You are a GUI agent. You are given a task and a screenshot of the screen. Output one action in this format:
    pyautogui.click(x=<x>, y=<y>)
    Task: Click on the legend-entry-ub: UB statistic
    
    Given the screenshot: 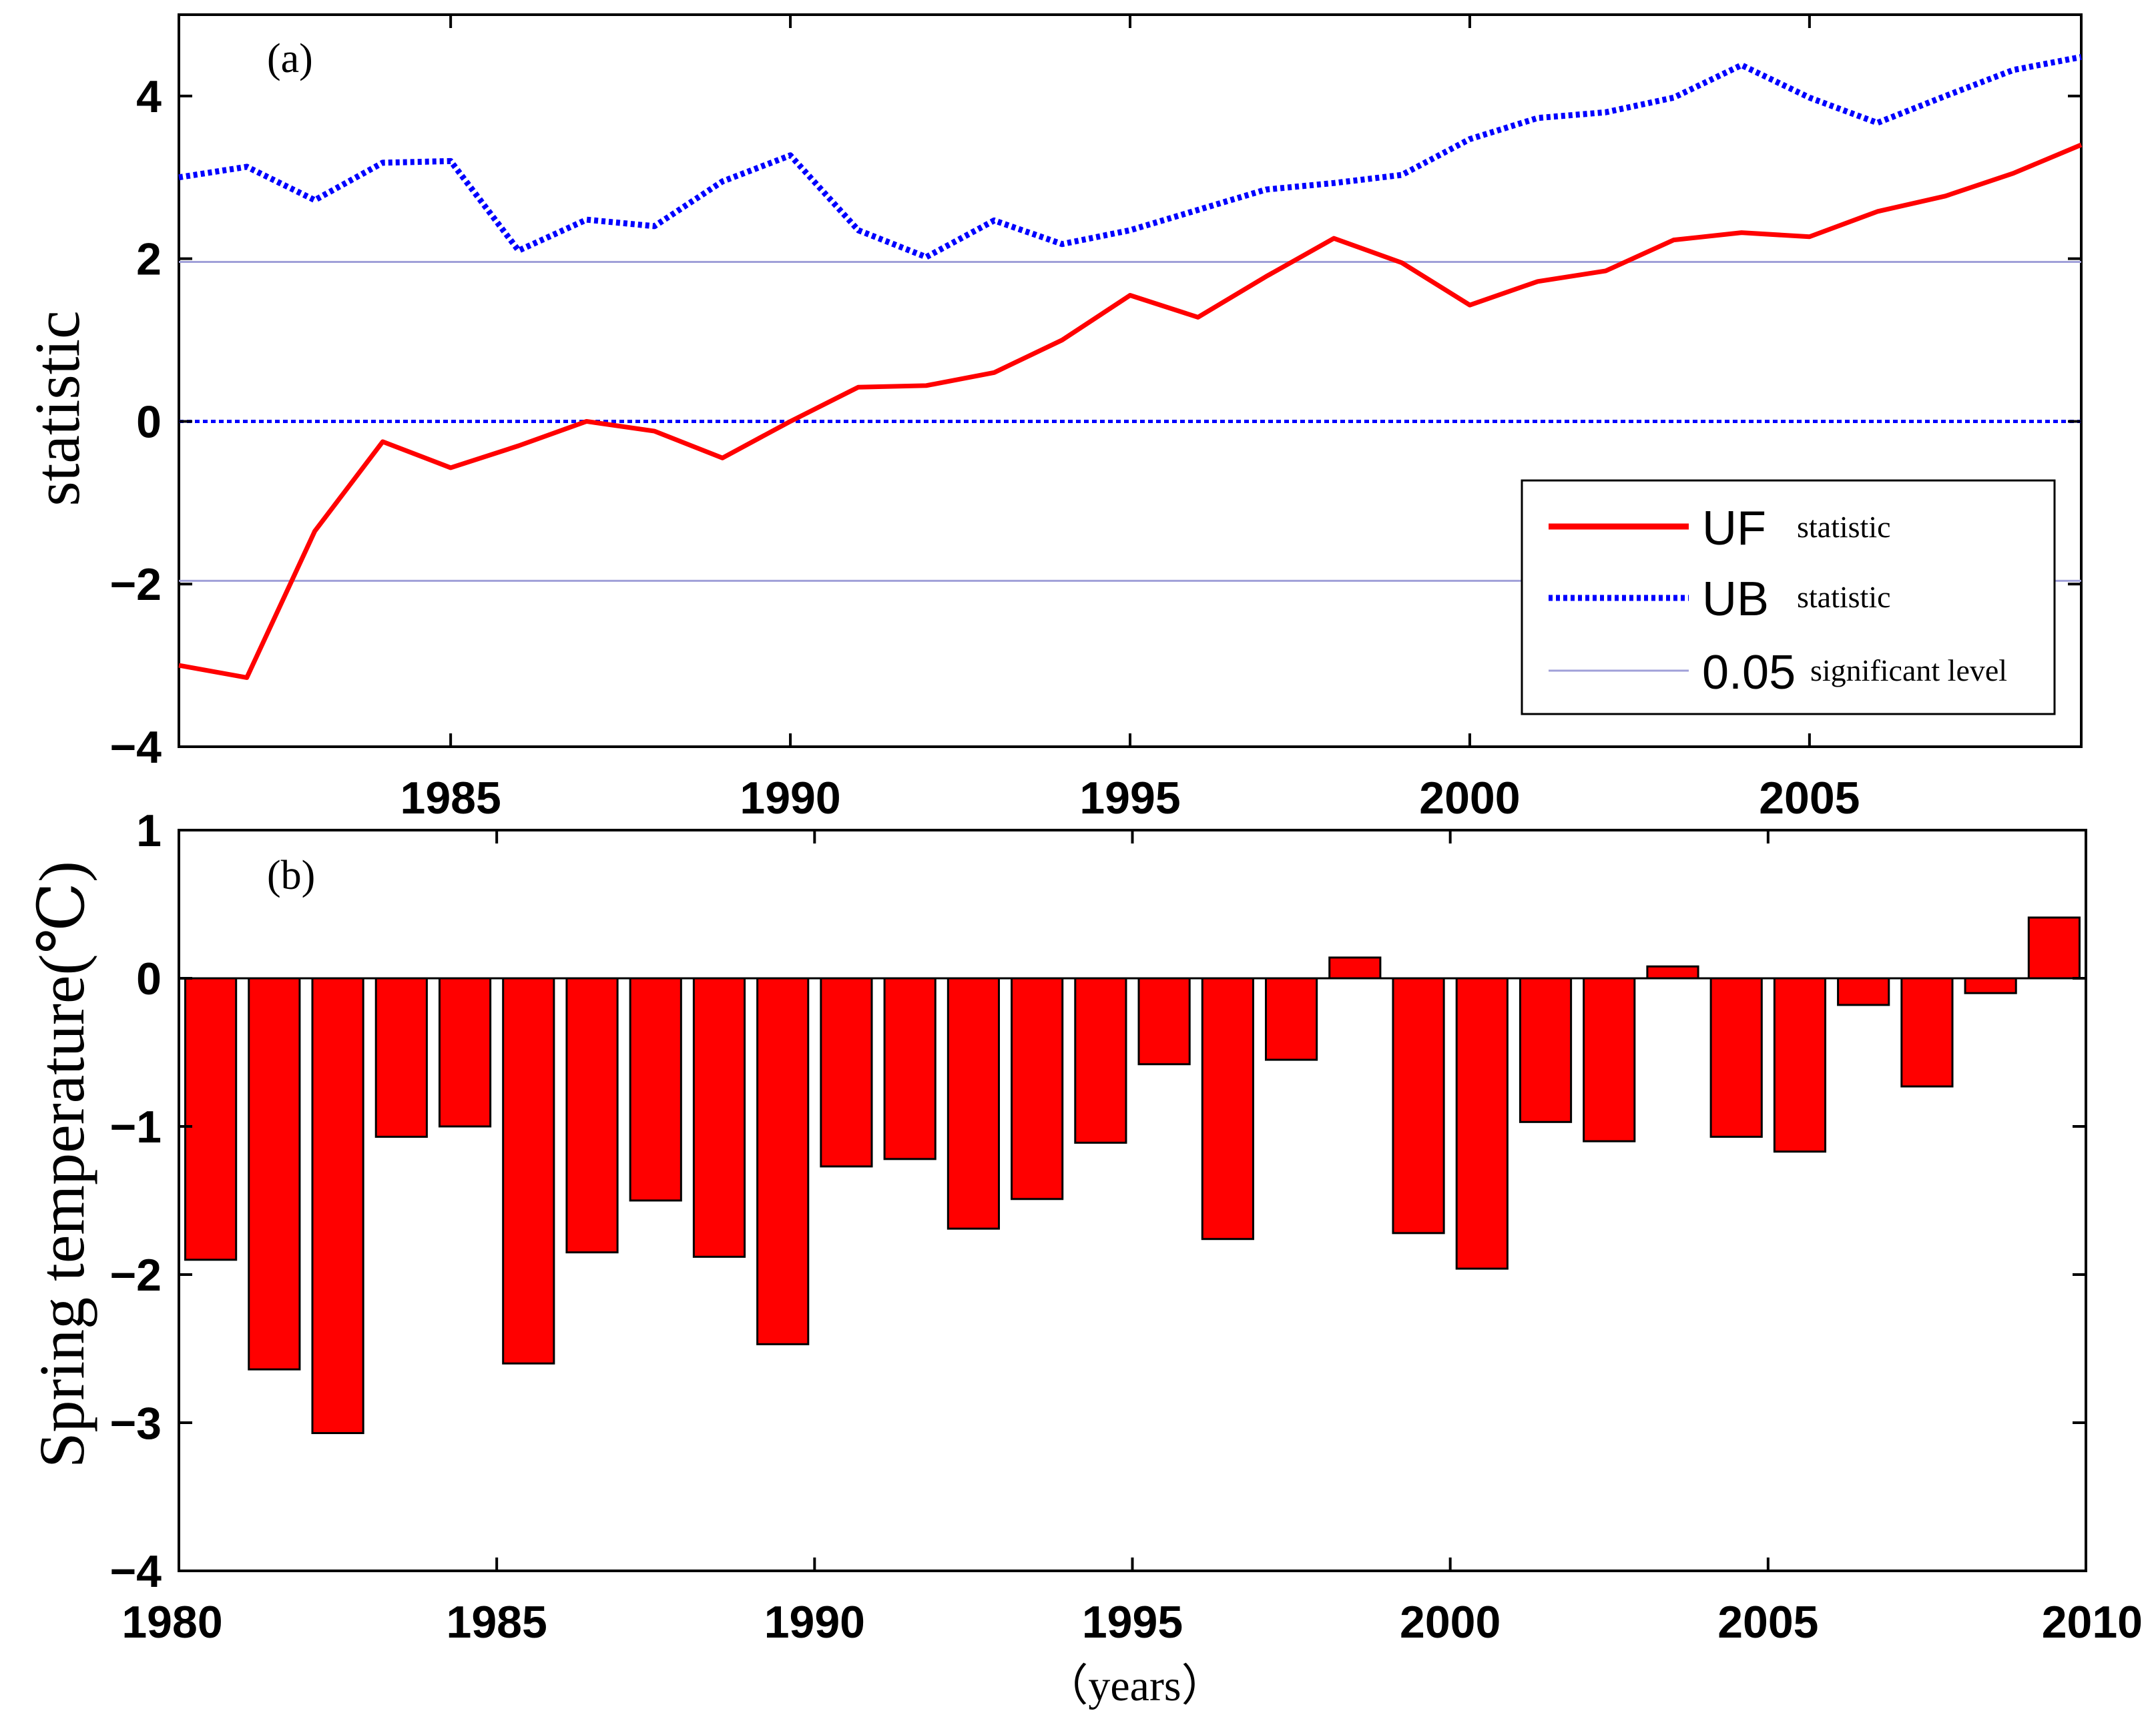 What is the action you would take?
    pyautogui.click(x=1720, y=599)
    